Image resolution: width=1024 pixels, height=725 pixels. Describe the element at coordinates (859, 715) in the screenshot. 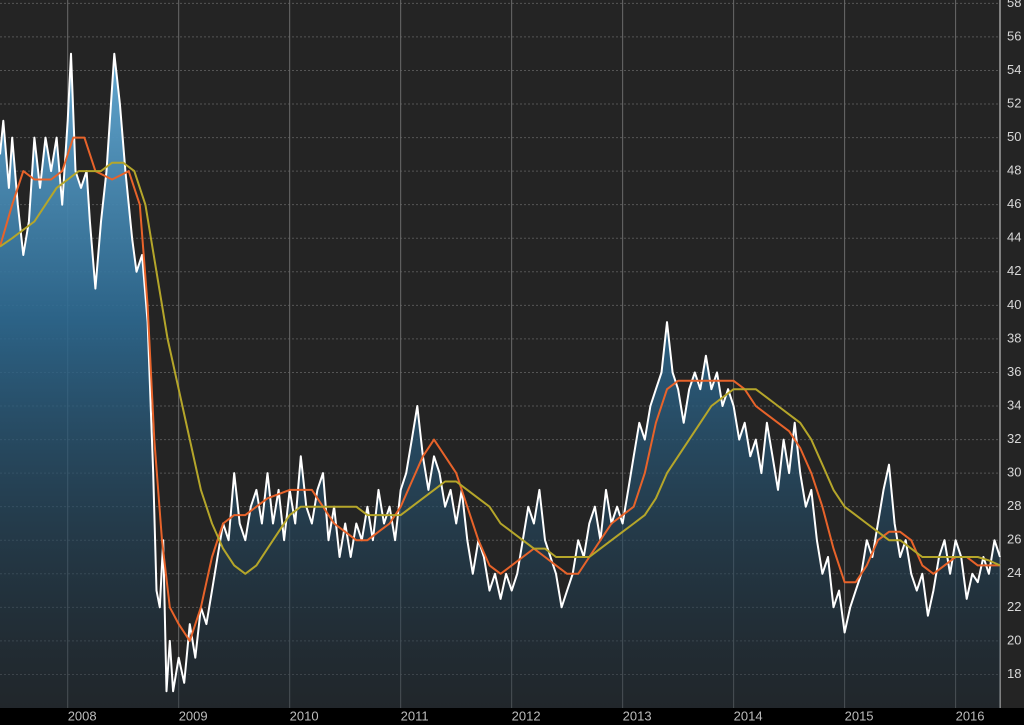

I see `x-tick-label: 2015` at that location.